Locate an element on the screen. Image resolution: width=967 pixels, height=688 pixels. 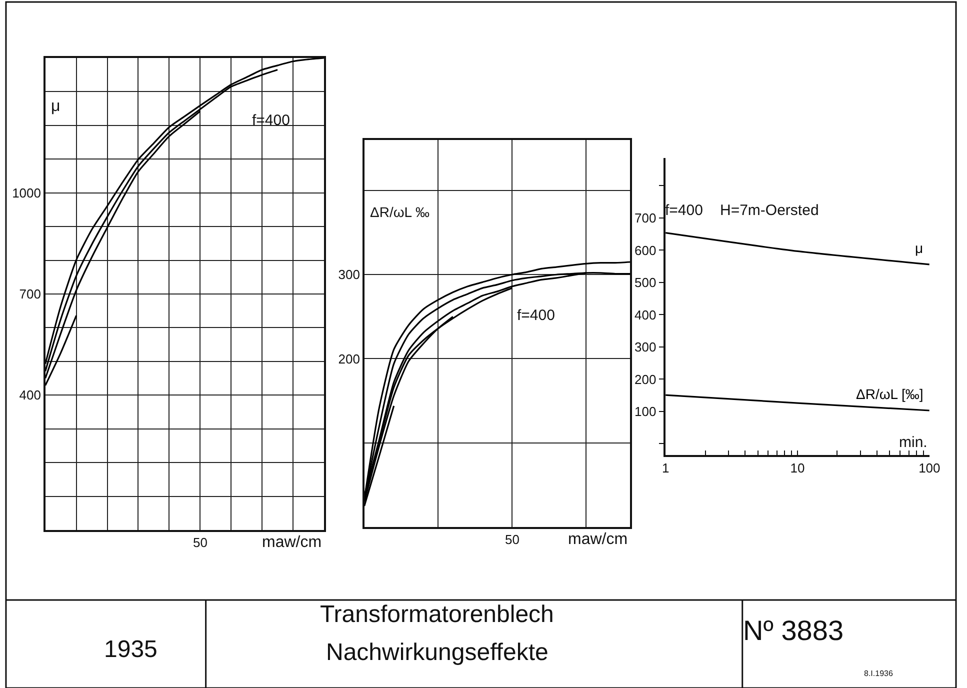
x-tick-label: 100 is located at coordinates (929, 468).